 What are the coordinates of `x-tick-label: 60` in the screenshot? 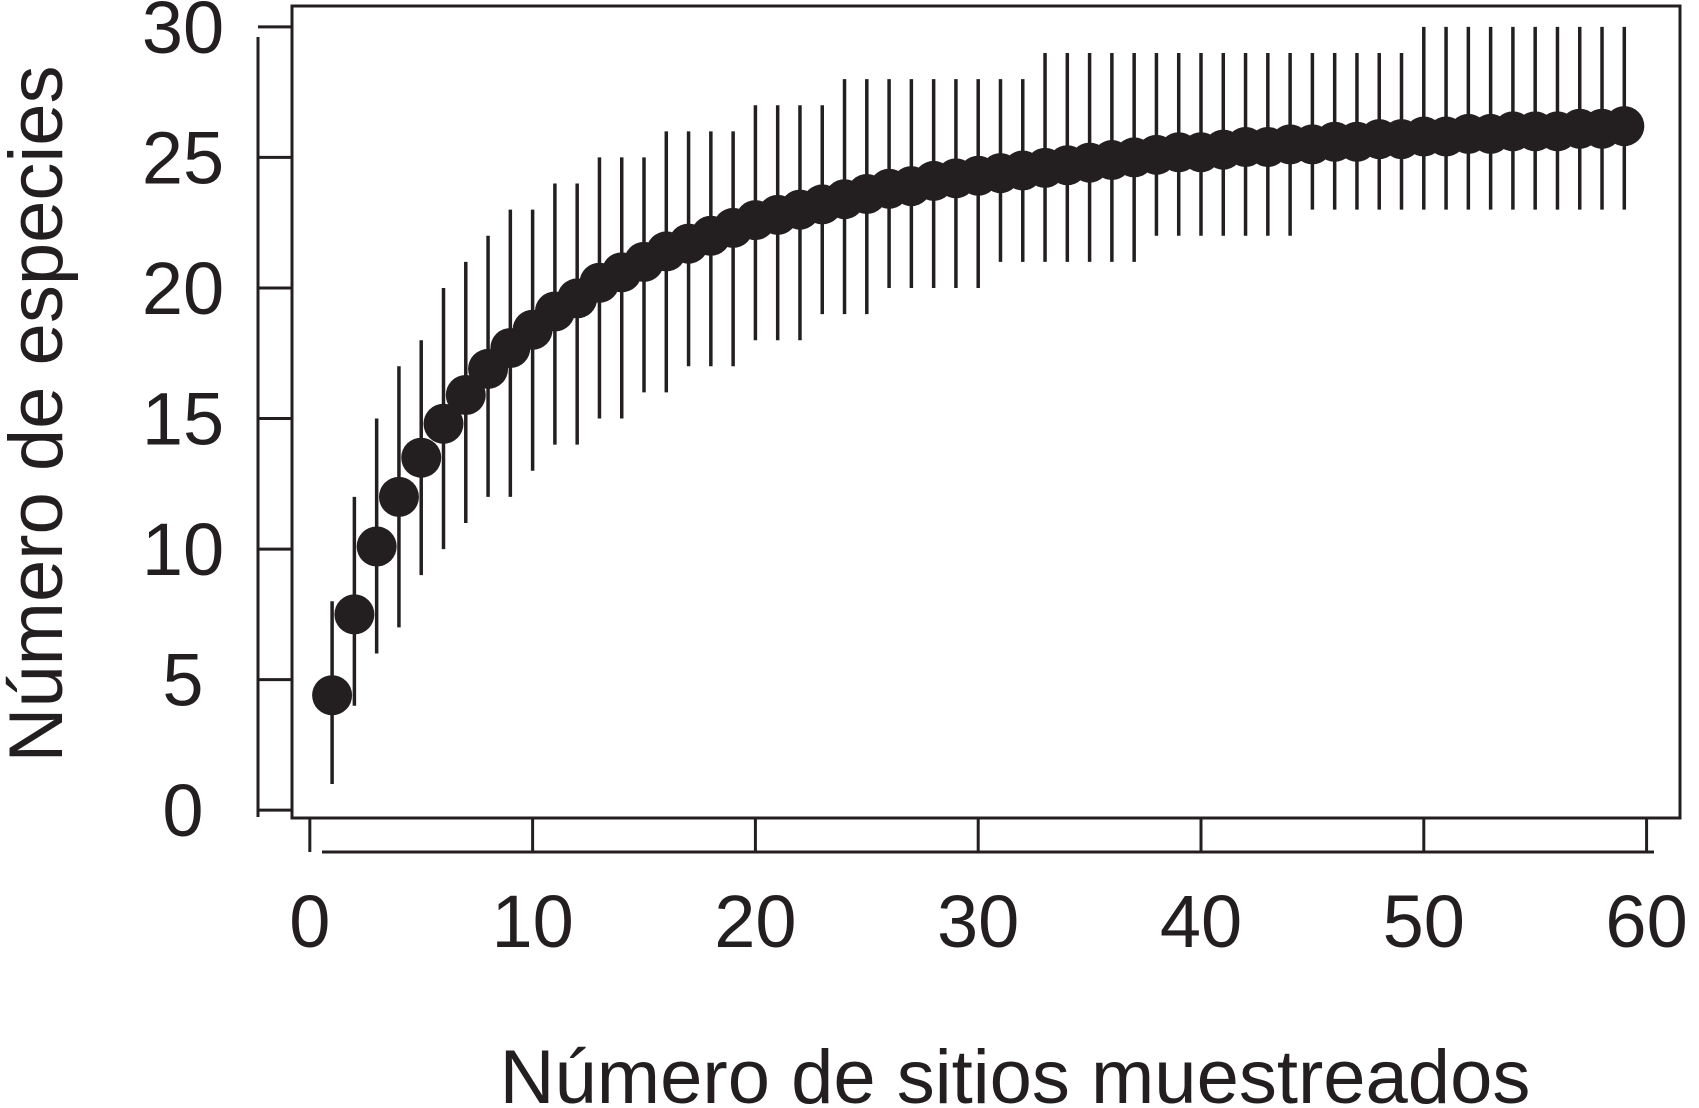 It's located at (1646, 921).